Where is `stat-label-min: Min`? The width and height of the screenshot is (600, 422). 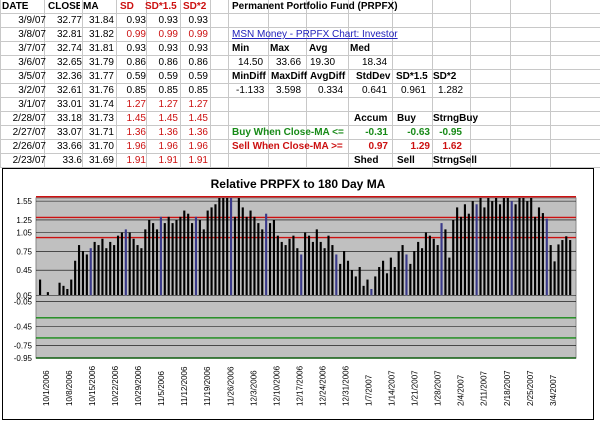
stat-label-min: Min is located at coordinates (241, 48).